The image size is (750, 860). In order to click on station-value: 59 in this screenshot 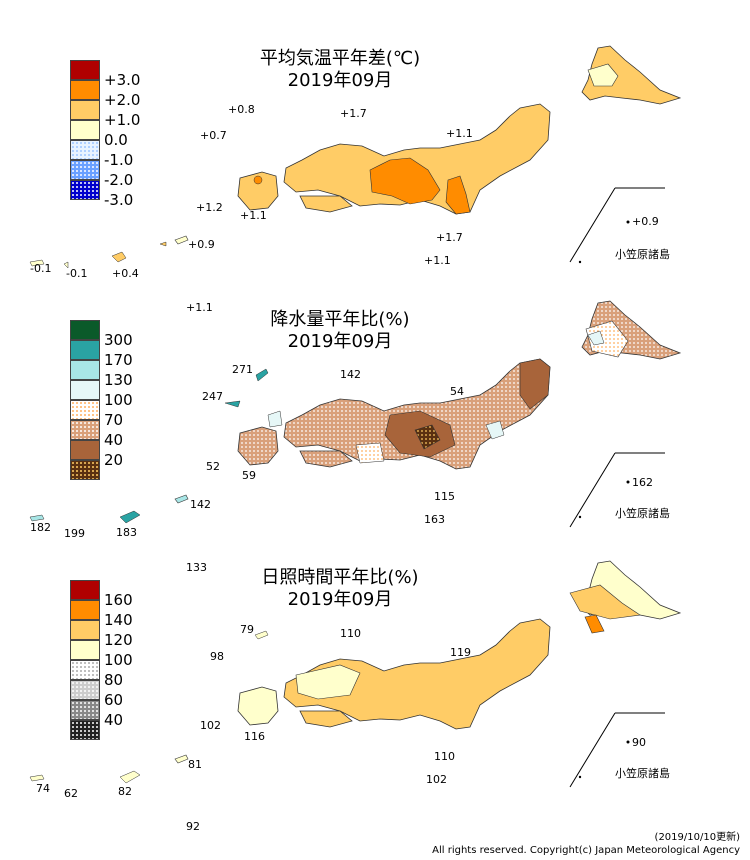, I will do `click(249, 475)`.